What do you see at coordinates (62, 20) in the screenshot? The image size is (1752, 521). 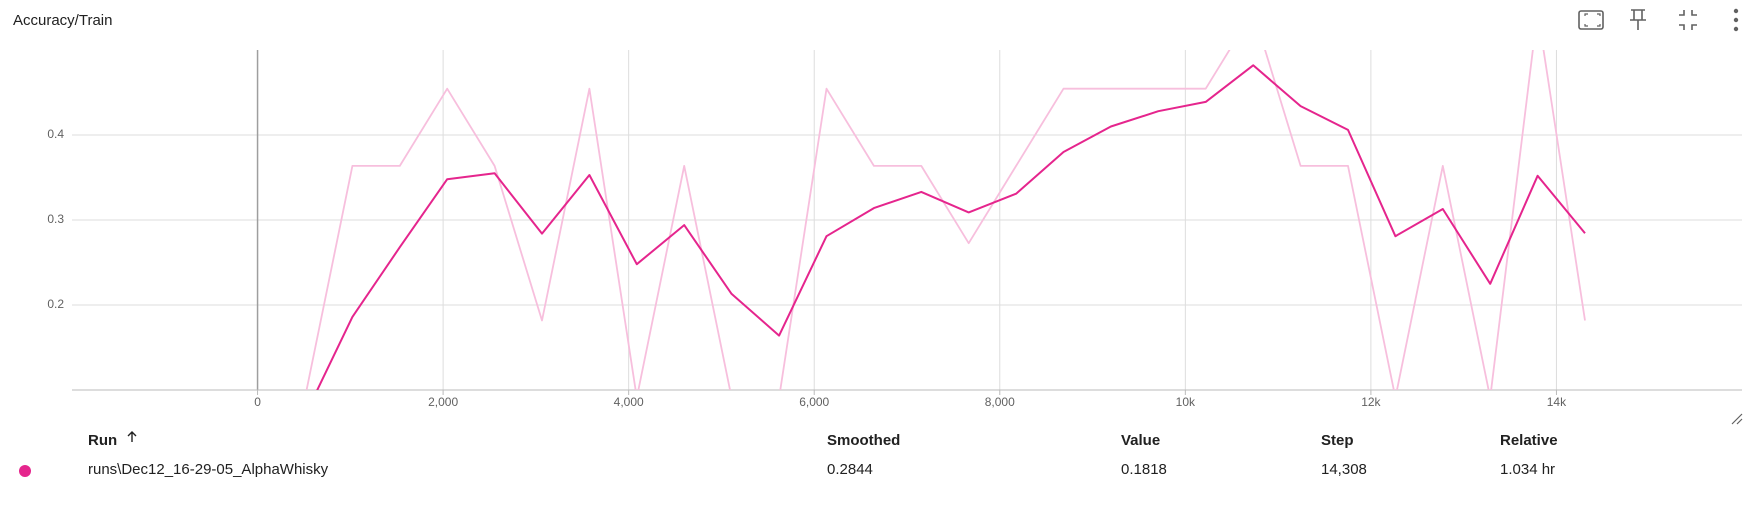 I see `chart-title: Accuracy/Train` at bounding box center [62, 20].